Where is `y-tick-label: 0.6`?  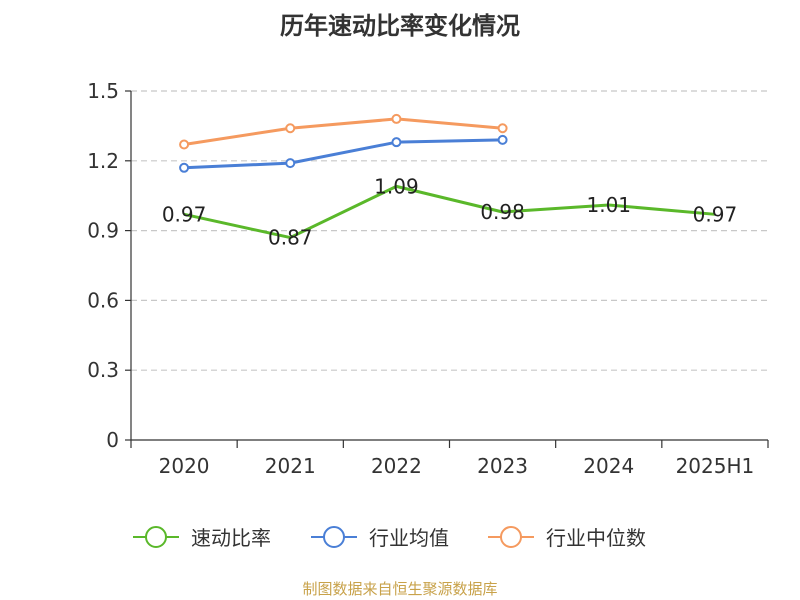 y-tick-label: 0.6 is located at coordinates (103, 300).